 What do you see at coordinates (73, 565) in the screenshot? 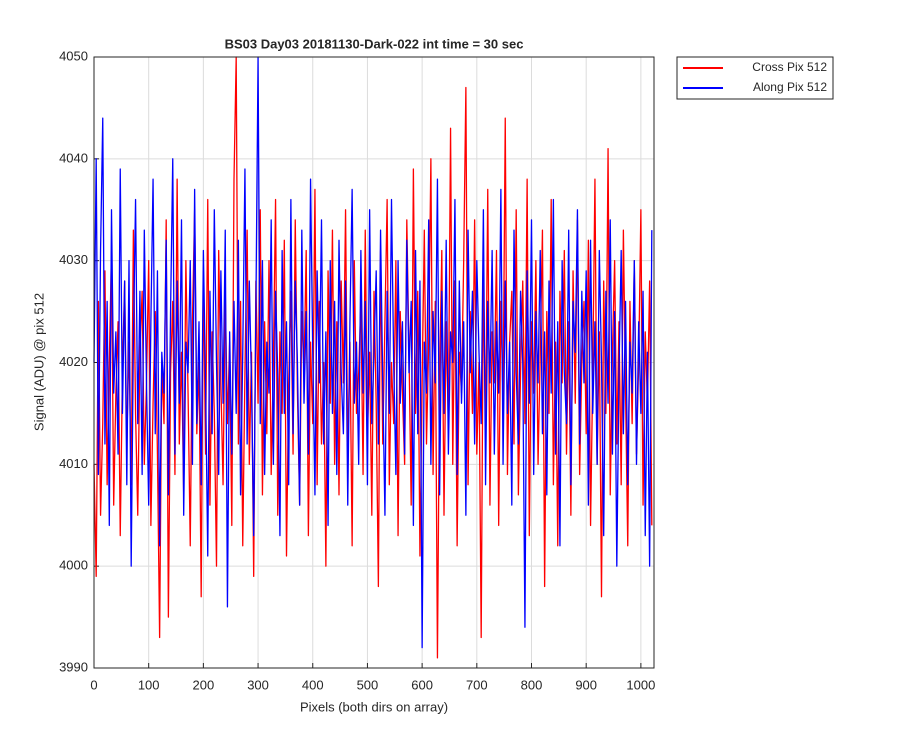
I see `y-tick-label: 4000` at bounding box center [73, 565].